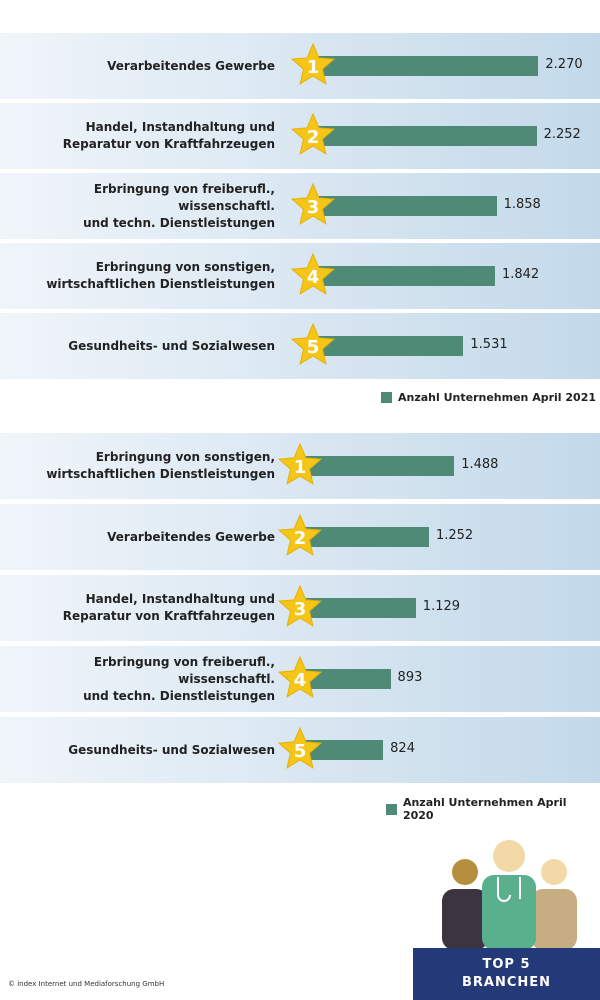 The width and height of the screenshot is (600, 1000). Describe the element at coordinates (86, 984) in the screenshot. I see `copyright: © index Internet und Mediaforschung GmbH` at that location.